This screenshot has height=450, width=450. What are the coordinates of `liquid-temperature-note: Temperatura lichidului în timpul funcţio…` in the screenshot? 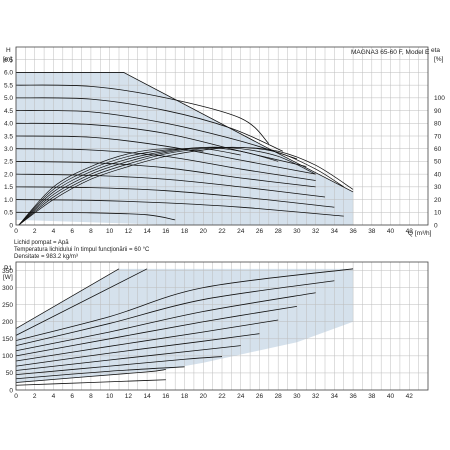 It's located at (82, 250).